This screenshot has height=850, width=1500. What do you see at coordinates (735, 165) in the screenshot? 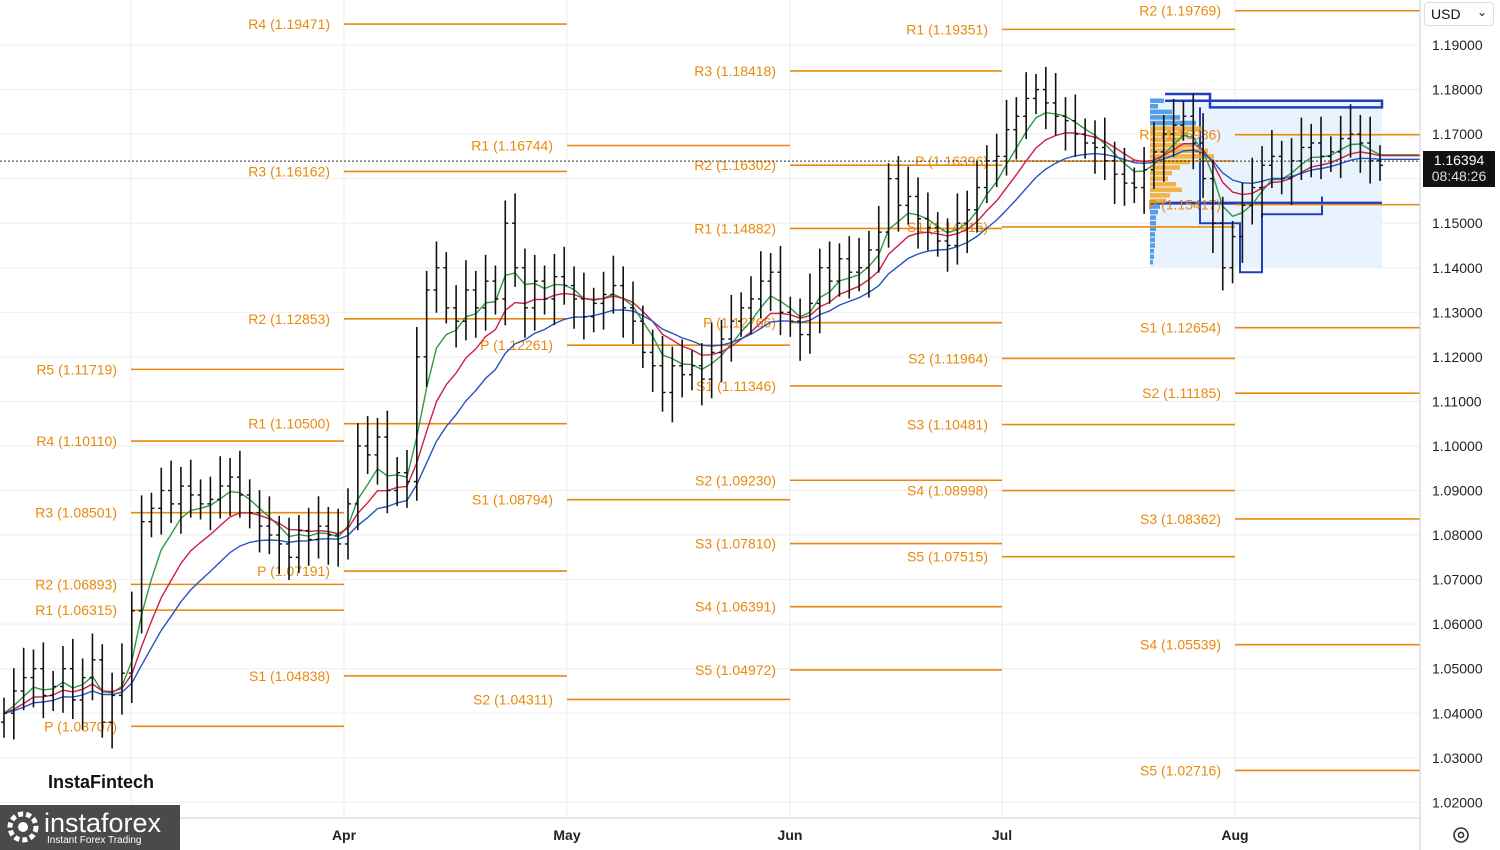
I see `pivot-label: R2 (1.16302)` at bounding box center [735, 165].